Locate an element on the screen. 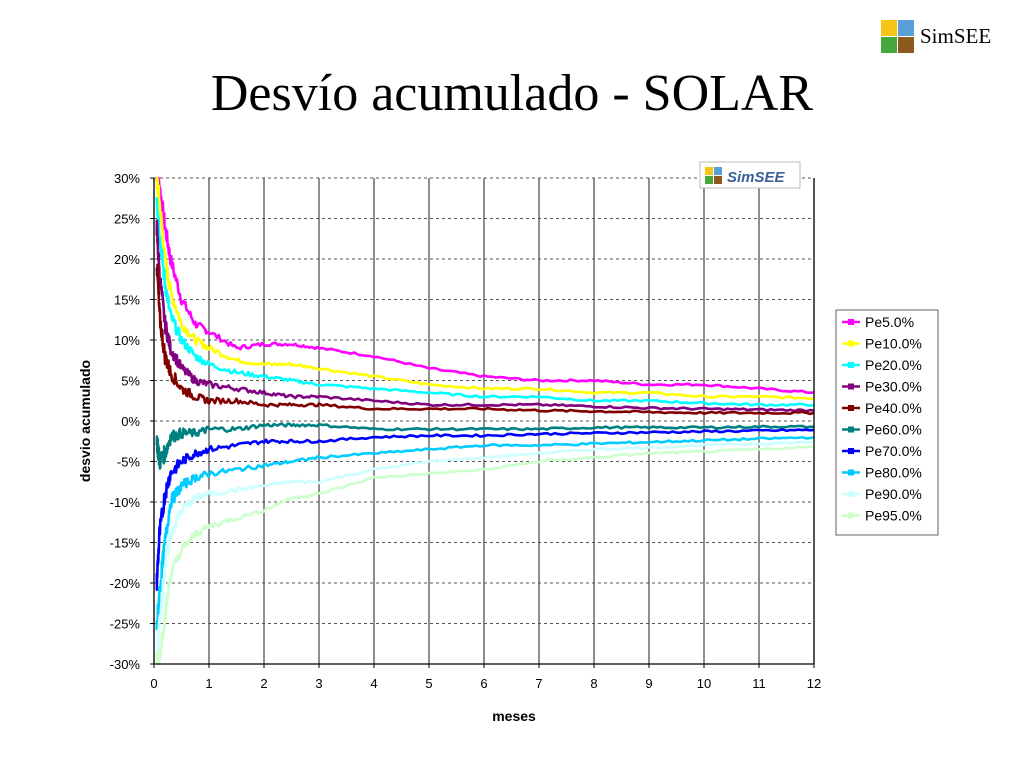  series-line-pe40-0- is located at coordinates (485, 339).